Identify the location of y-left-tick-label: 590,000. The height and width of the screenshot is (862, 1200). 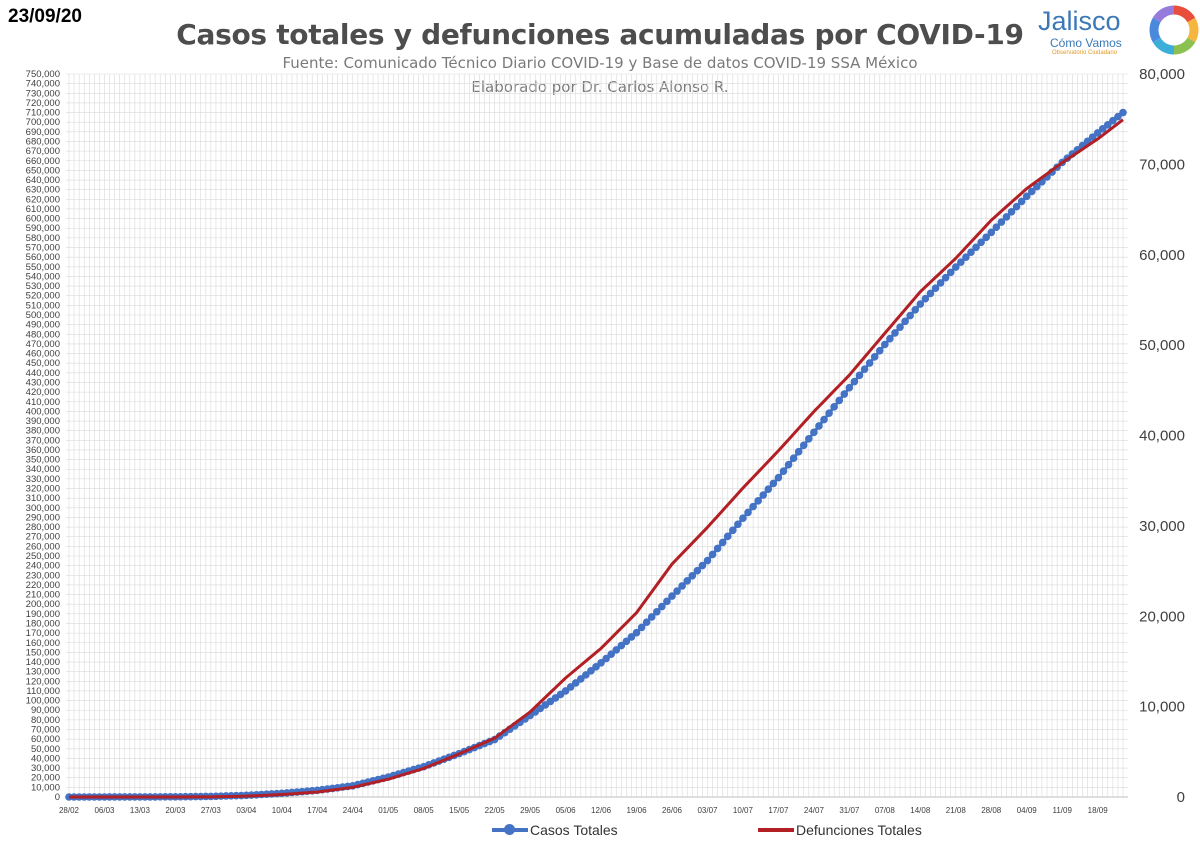
(43, 228).